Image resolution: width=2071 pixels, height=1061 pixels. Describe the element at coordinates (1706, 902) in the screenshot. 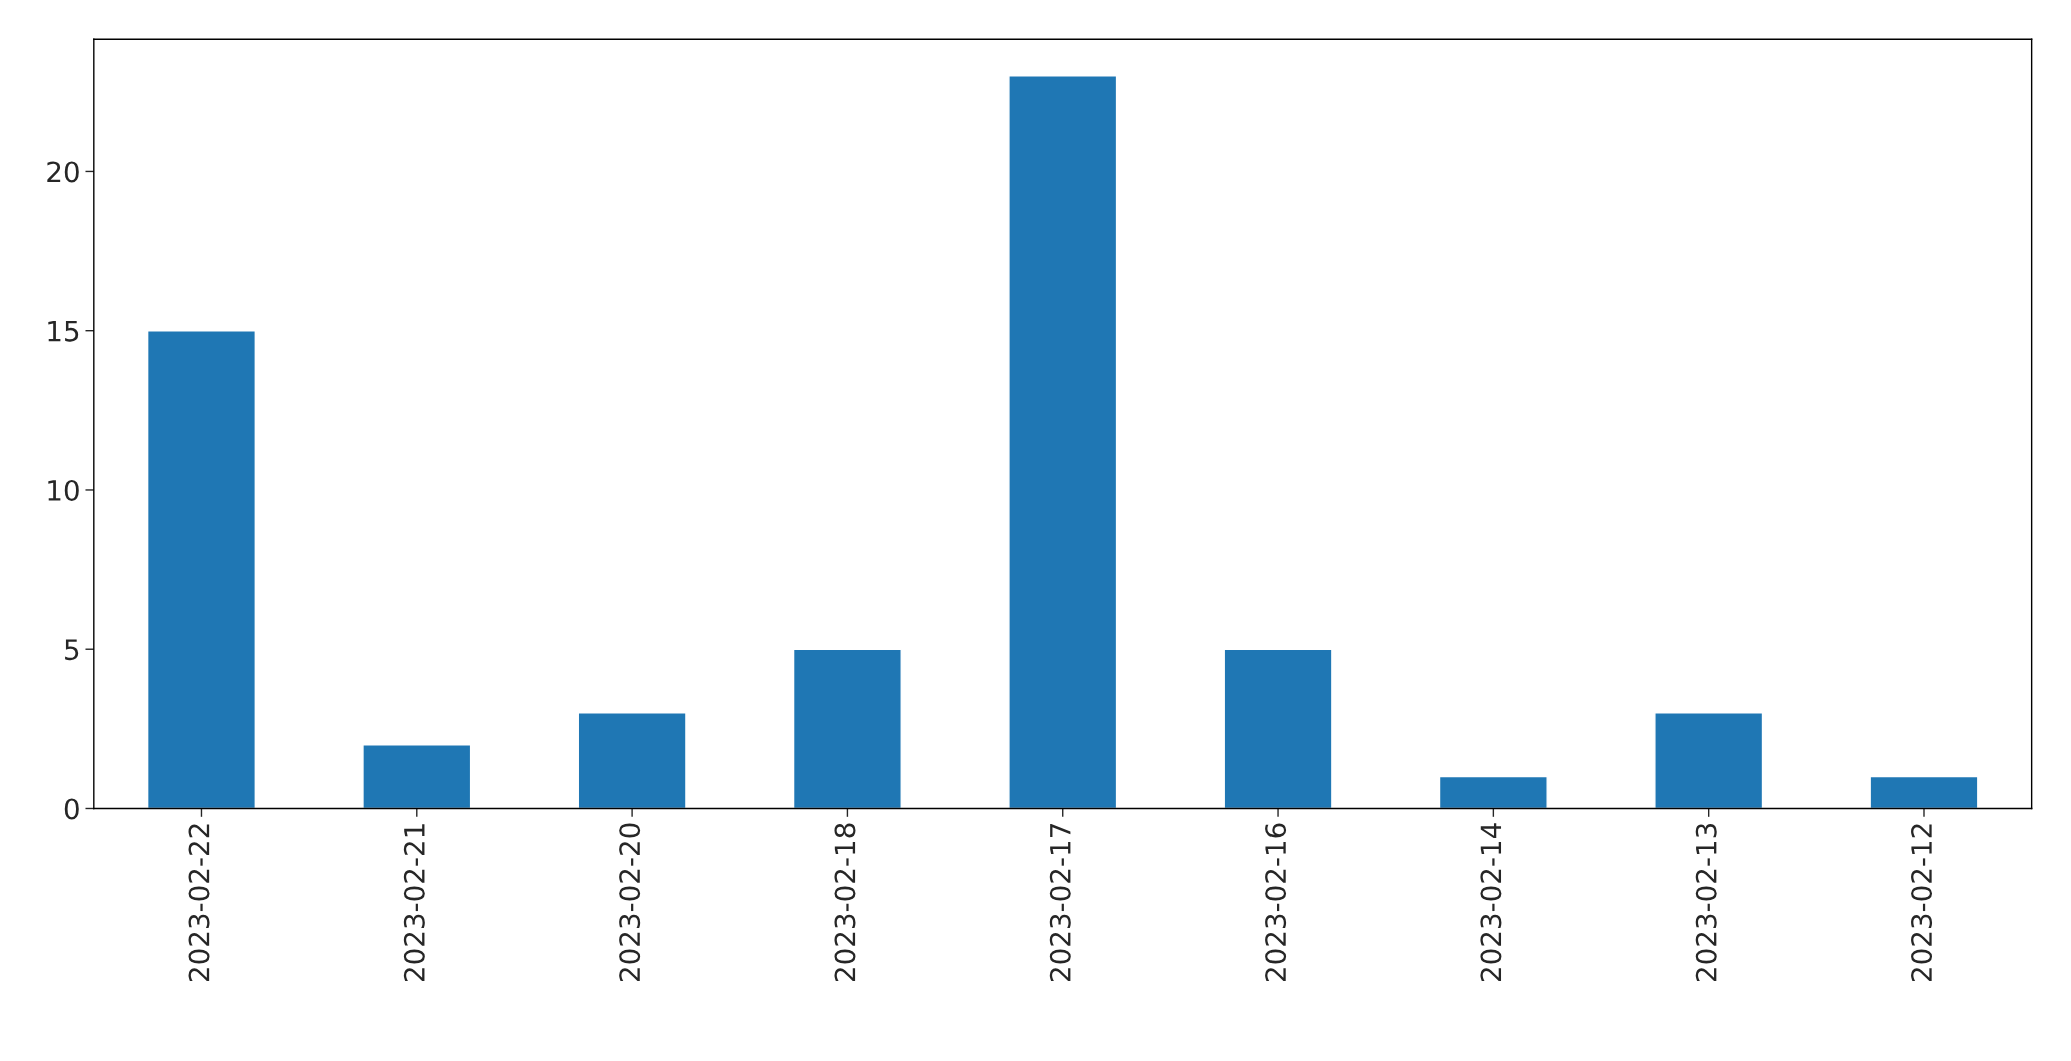

I see `x-tick-label: 2023-02-13` at that location.